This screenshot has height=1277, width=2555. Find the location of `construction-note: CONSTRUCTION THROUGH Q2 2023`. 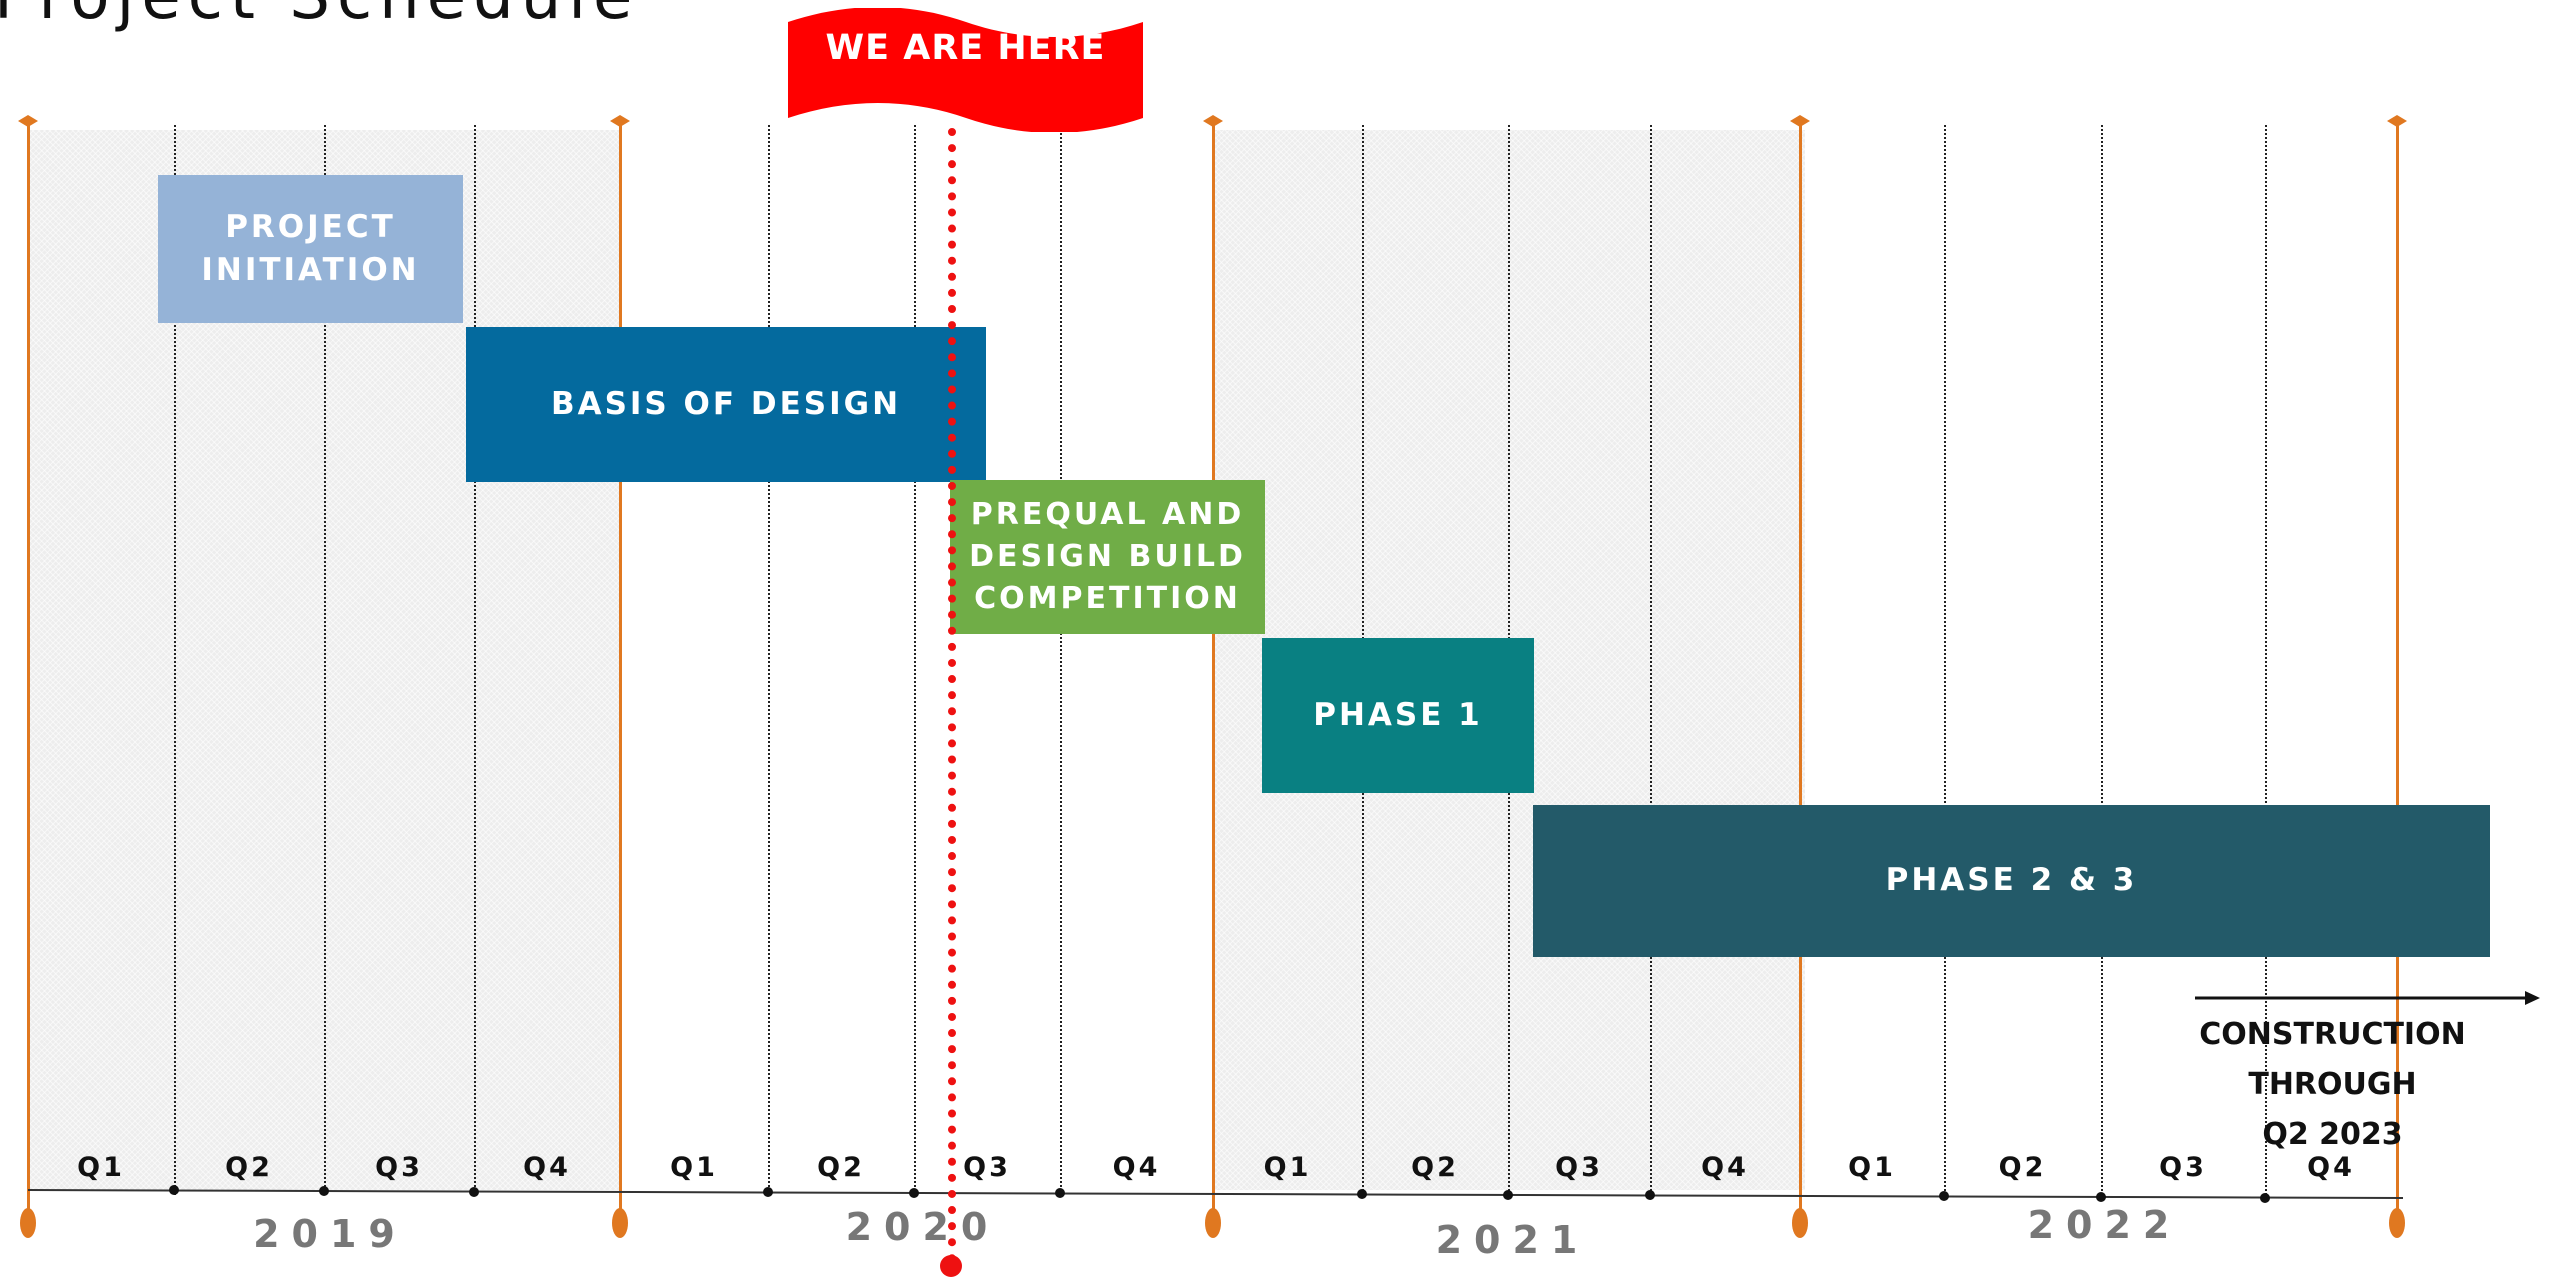

construction-note: CONSTRUCTION THROUGH Q2 2023 is located at coordinates (2332, 1084).